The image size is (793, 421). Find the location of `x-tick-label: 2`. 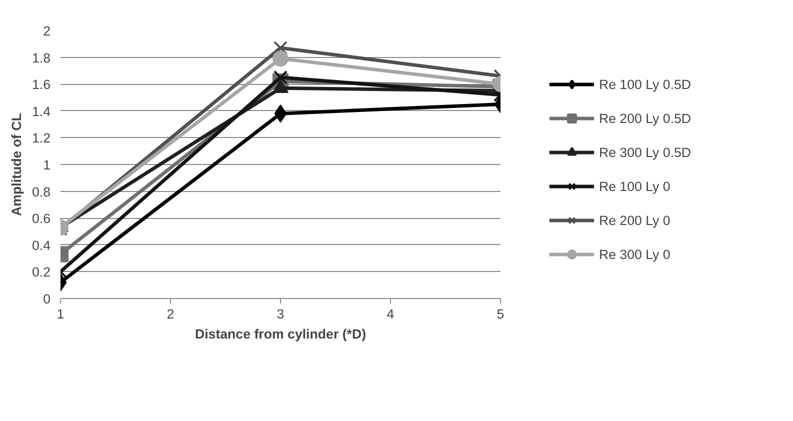

x-tick-label: 2 is located at coordinates (170, 314).